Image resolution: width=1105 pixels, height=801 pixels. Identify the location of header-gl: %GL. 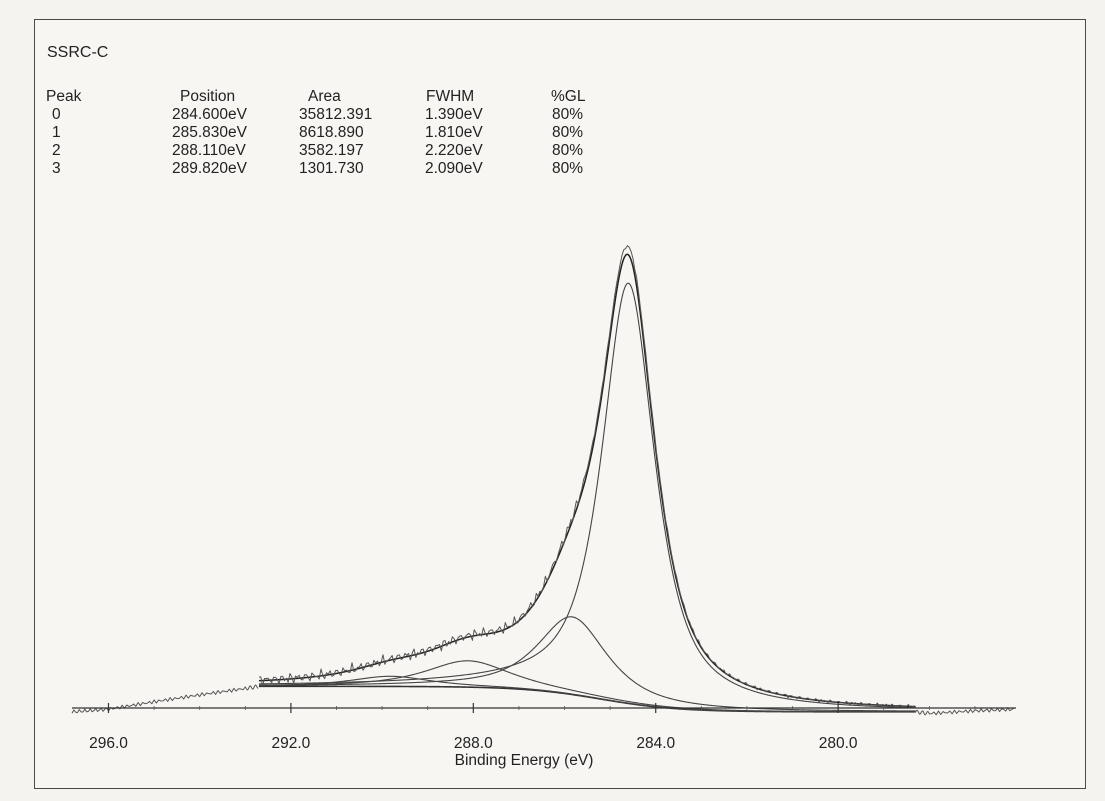
(568, 96).